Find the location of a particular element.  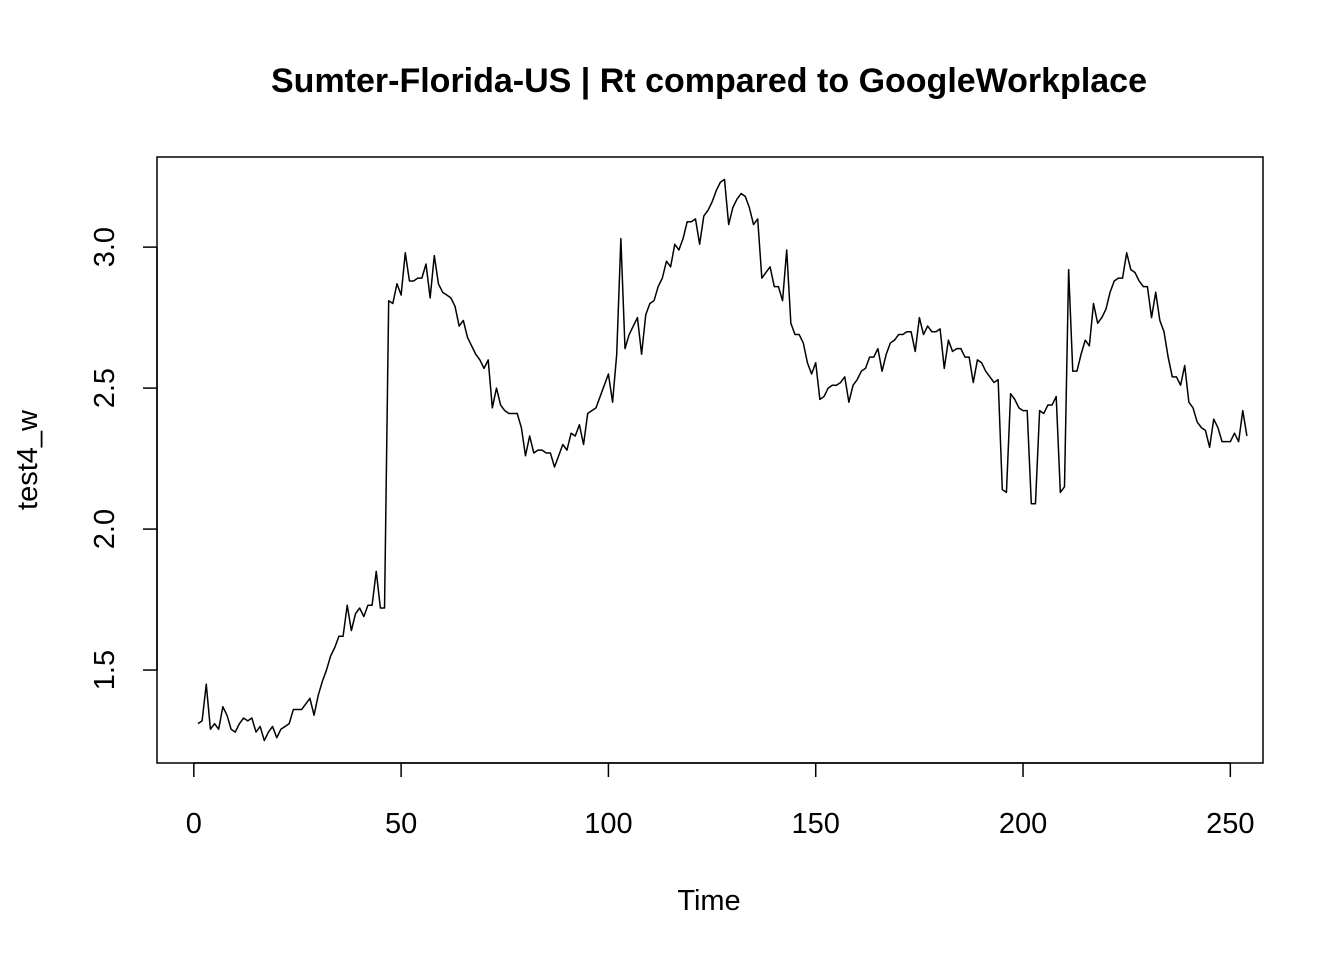

y-tick-label: 1.5 is located at coordinates (105, 670).